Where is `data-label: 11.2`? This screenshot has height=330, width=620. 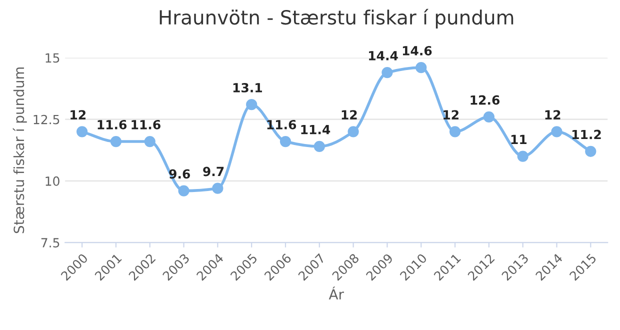 data-label: 11.2 is located at coordinates (586, 135).